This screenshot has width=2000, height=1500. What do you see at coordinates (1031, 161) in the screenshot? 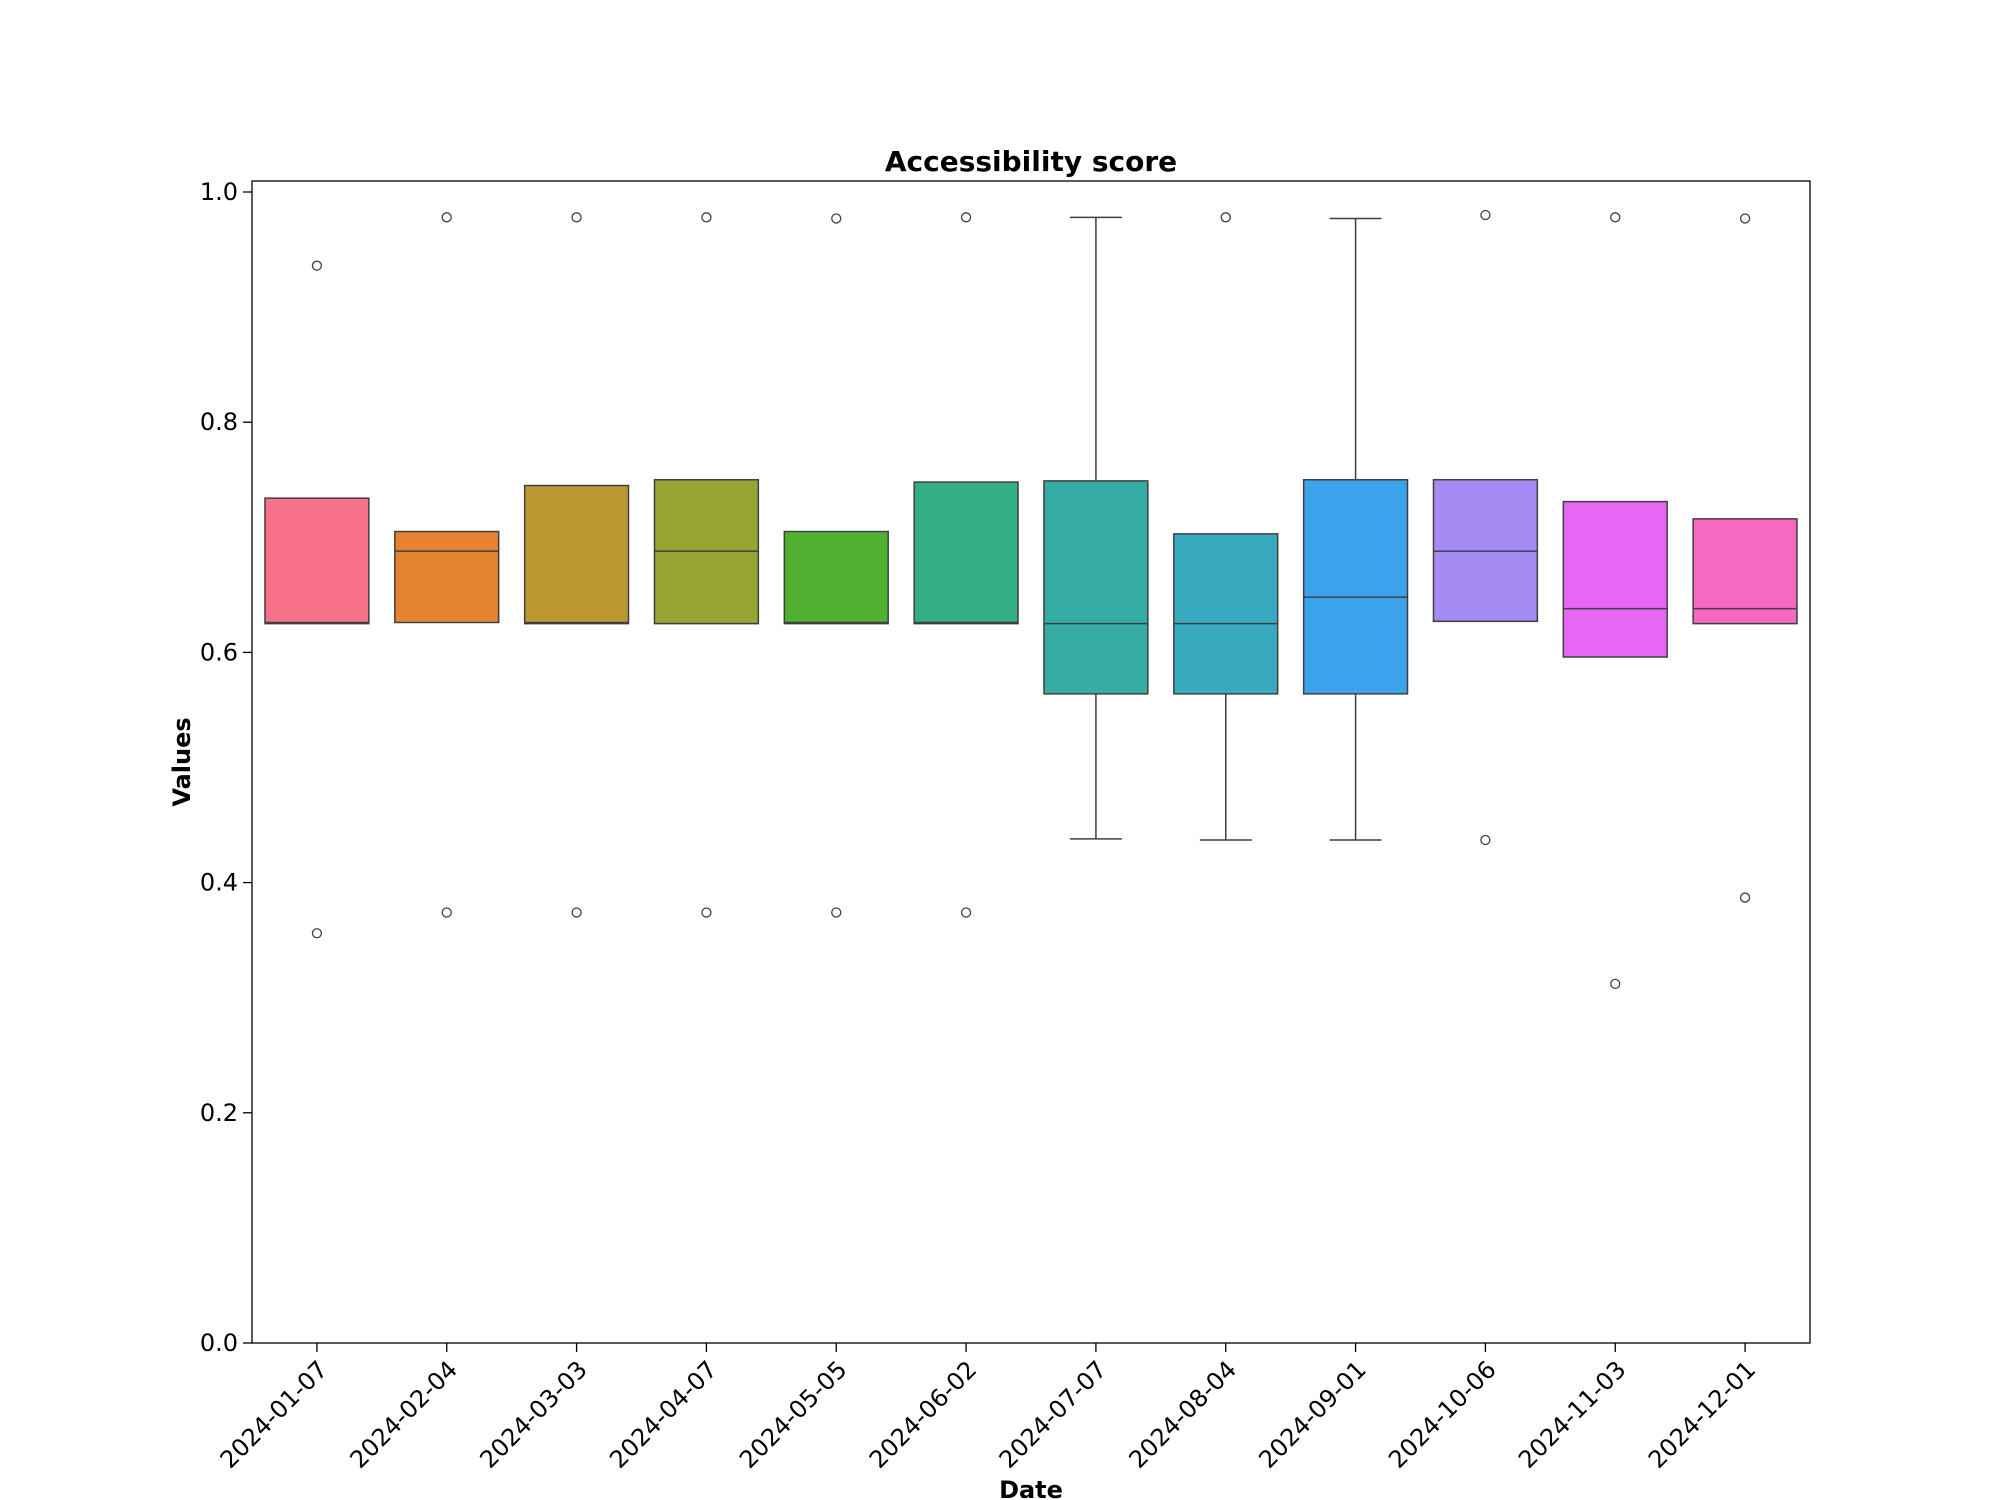
I see `chart-title: Accessibility score` at bounding box center [1031, 161].